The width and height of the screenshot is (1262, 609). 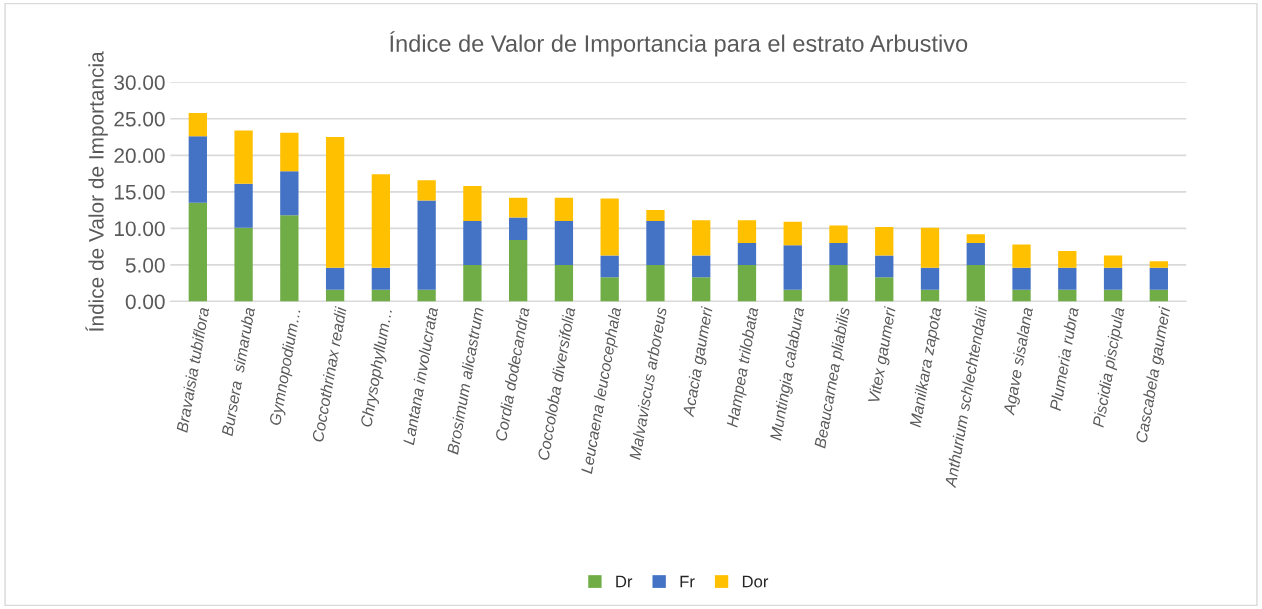 What do you see at coordinates (145, 302) in the screenshot?
I see `y-tick-label: 0.00` at bounding box center [145, 302].